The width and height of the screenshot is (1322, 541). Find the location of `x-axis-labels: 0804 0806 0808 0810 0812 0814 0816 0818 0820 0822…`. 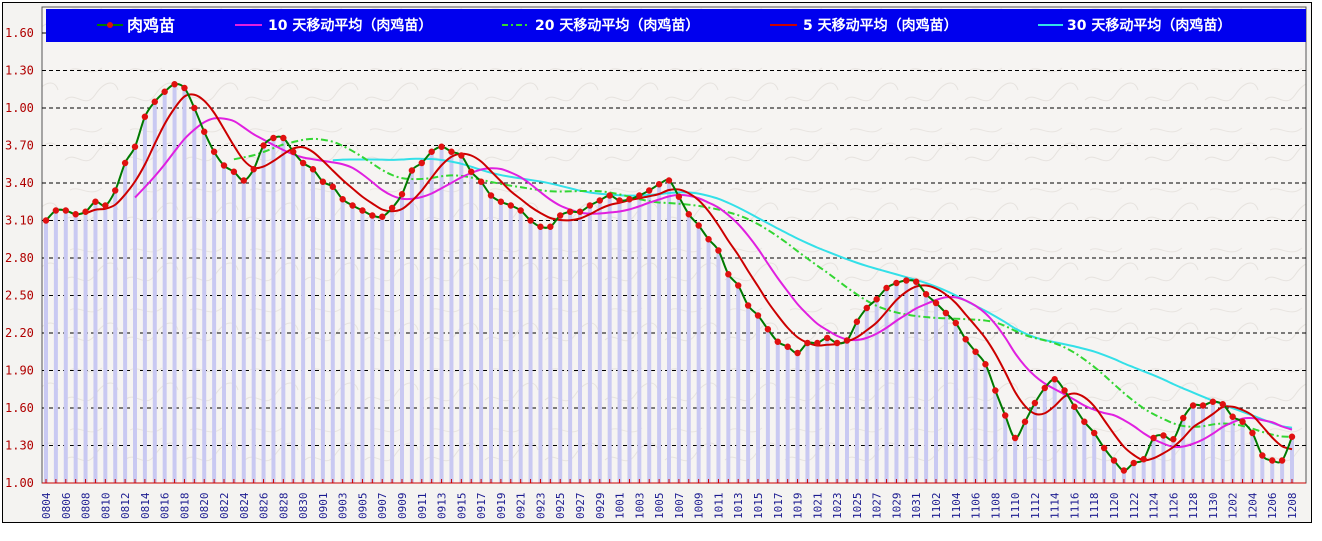

x-axis-labels: 0804 0806 0808 0810 0812 0814 0816 0818 0820 0822… is located at coordinates (669, 505).